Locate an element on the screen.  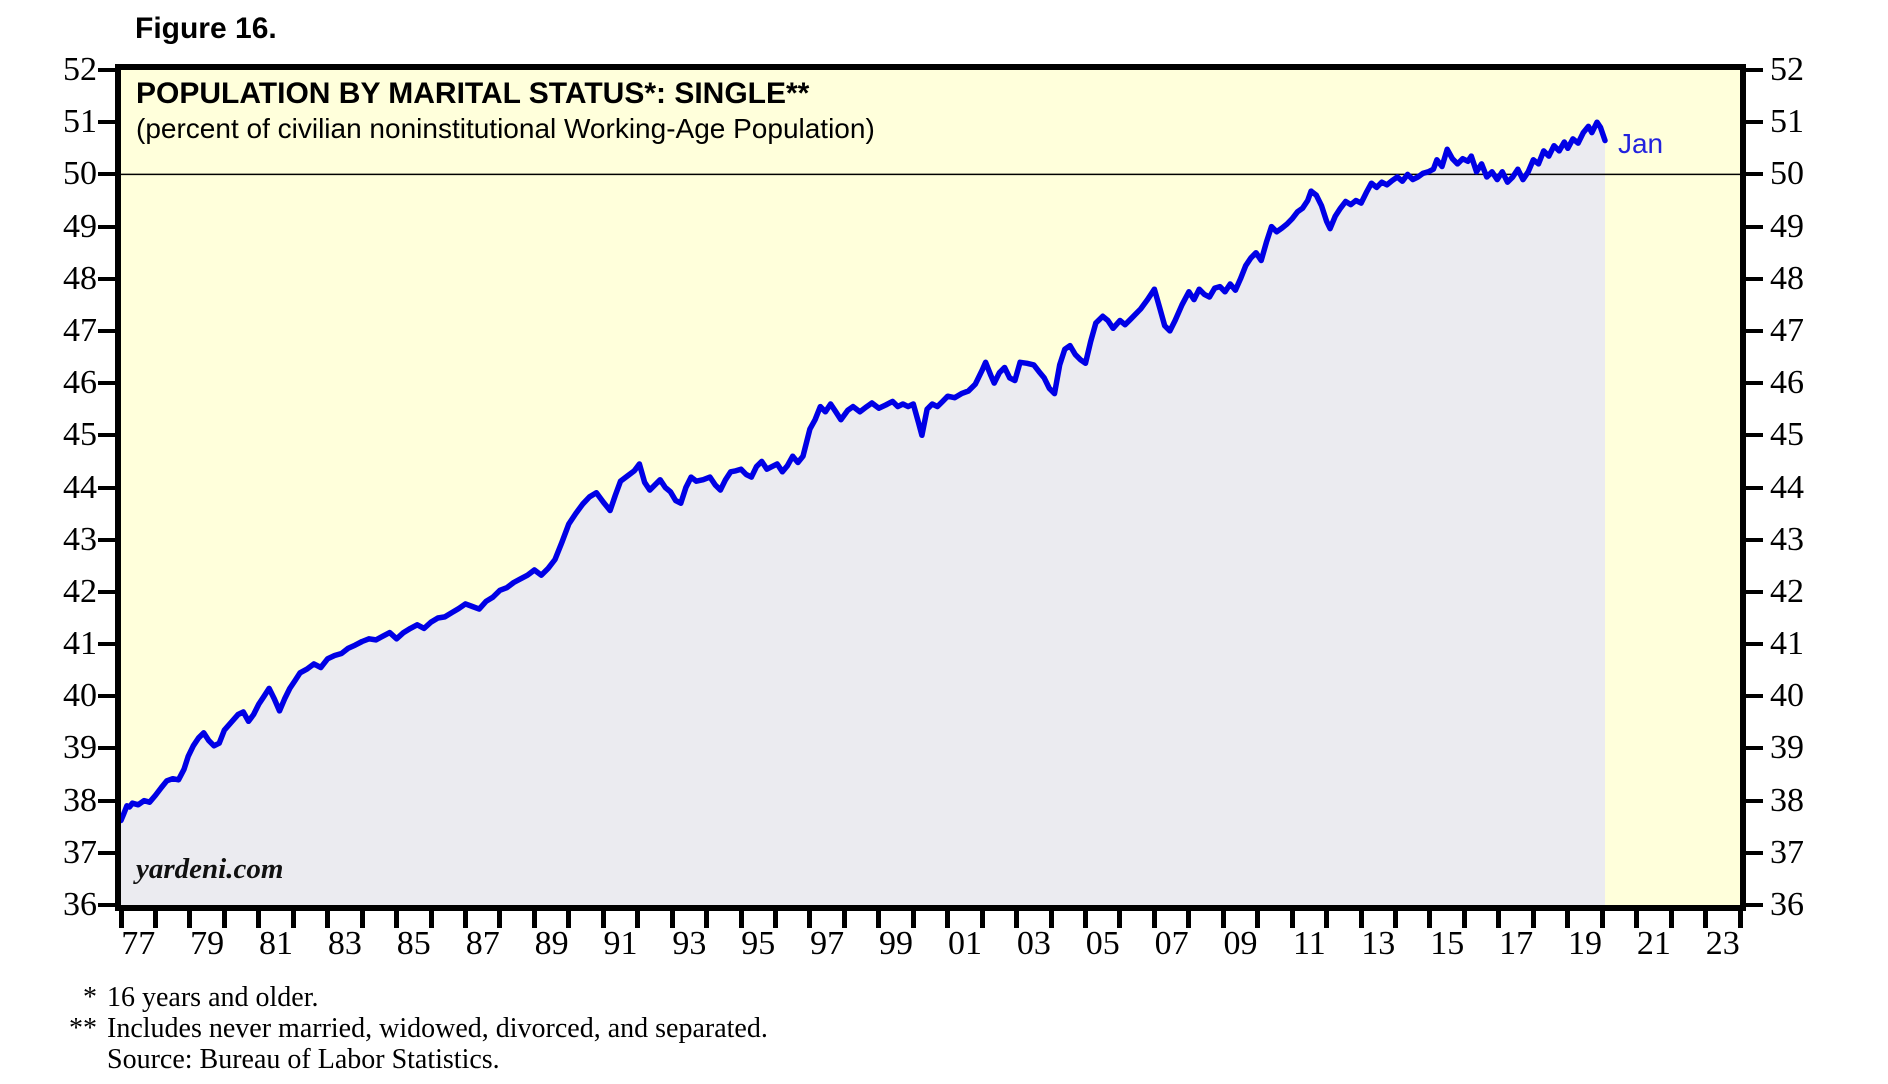
y-axis-label-right: 48 is located at coordinates (1787, 278).